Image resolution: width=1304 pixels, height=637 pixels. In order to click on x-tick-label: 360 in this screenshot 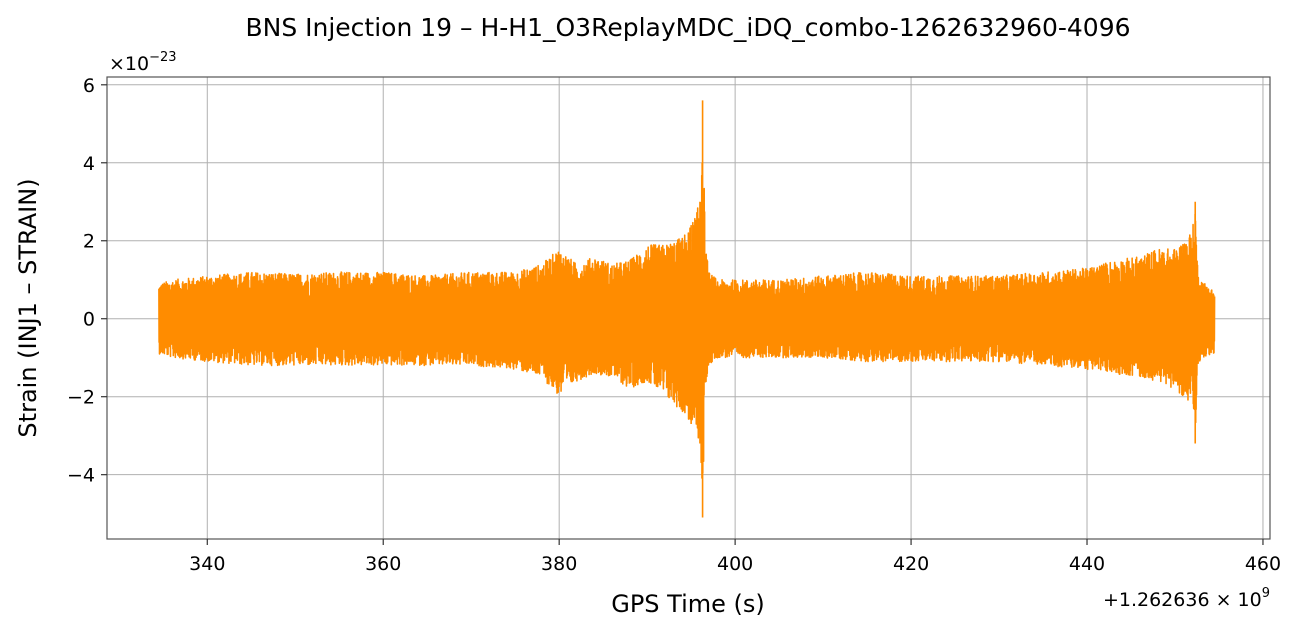, I will do `click(383, 564)`.